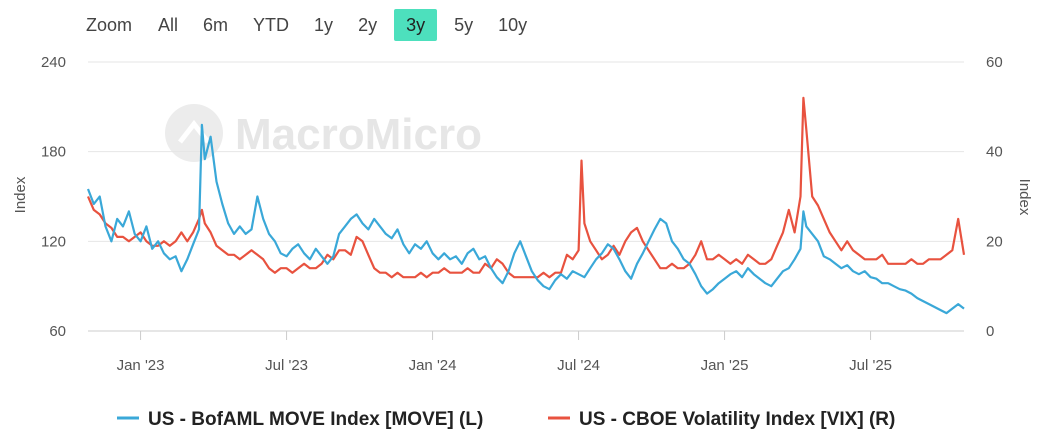  What do you see at coordinates (271, 25) in the screenshot?
I see `zoom-ytd-button: YTD` at bounding box center [271, 25].